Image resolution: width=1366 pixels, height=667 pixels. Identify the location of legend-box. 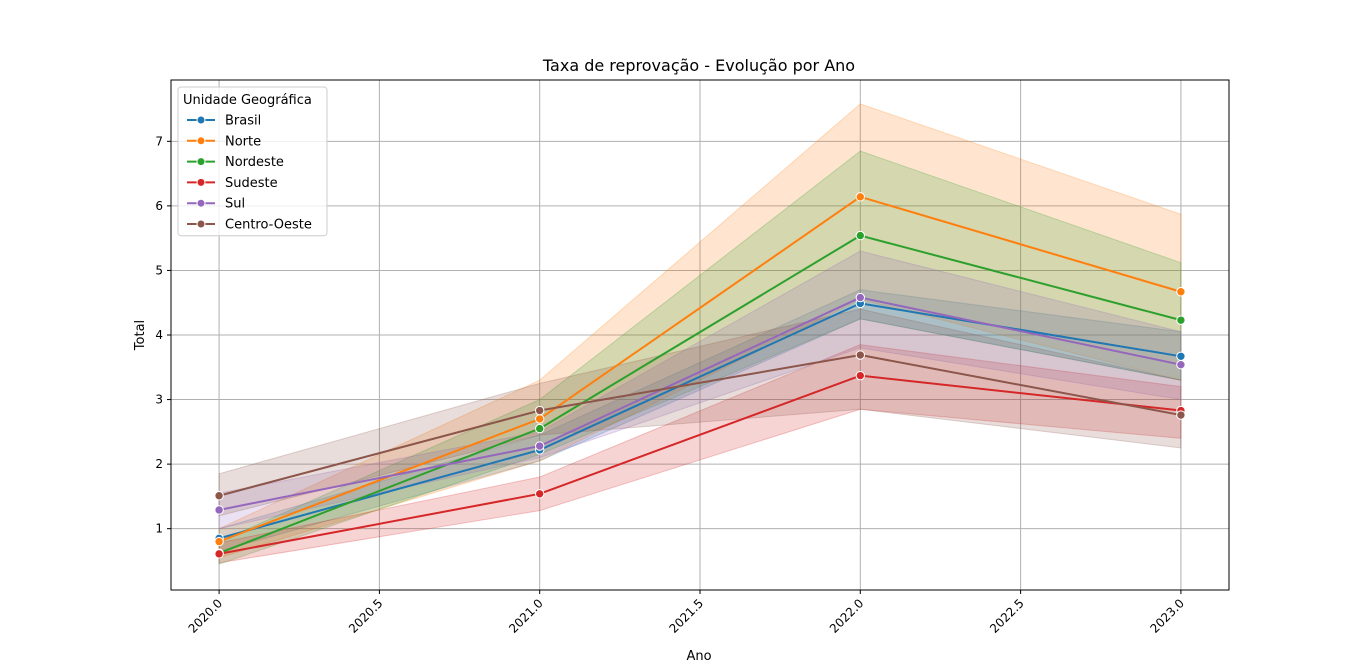
(252, 161).